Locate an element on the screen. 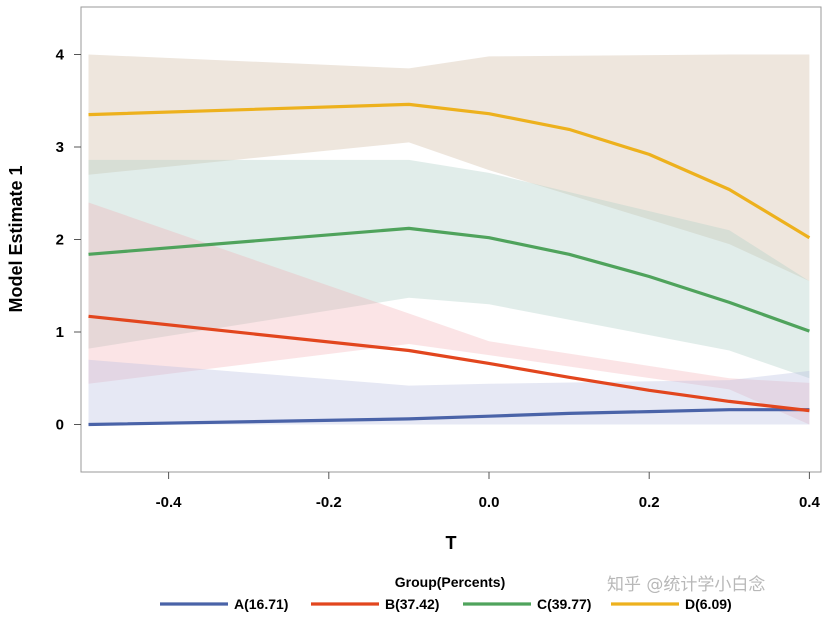 The image size is (827, 619). legend-label-d: D(6.09) is located at coordinates (708, 604).